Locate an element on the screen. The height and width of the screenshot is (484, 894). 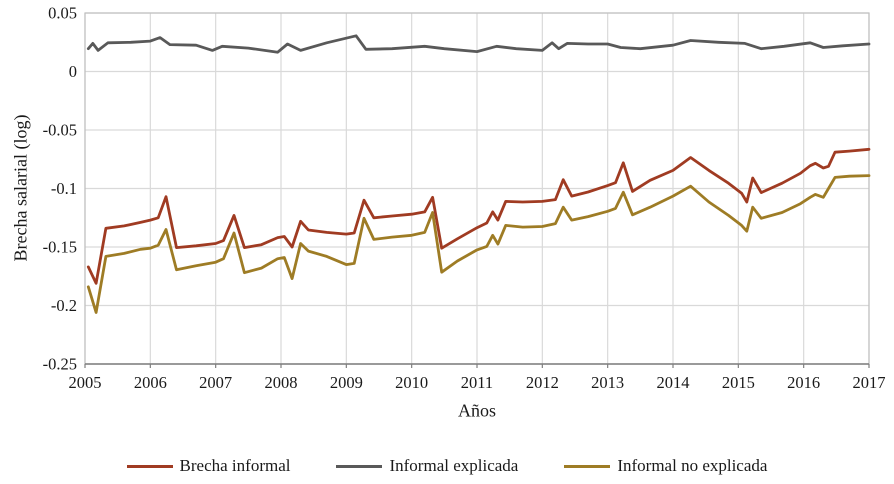
x-tick-label: 2011 is located at coordinates (477, 382).